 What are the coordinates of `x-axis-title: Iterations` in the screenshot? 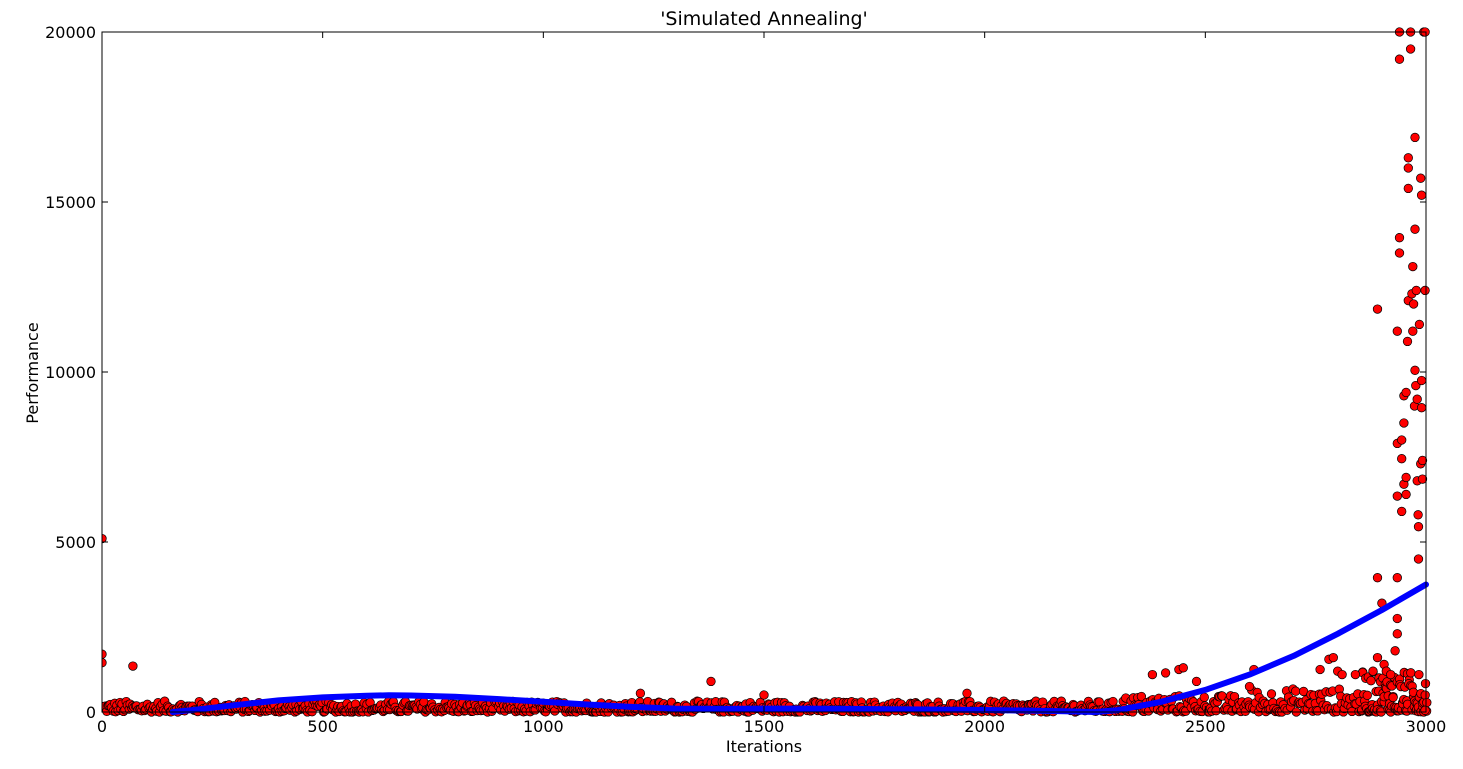 It's located at (764, 746).